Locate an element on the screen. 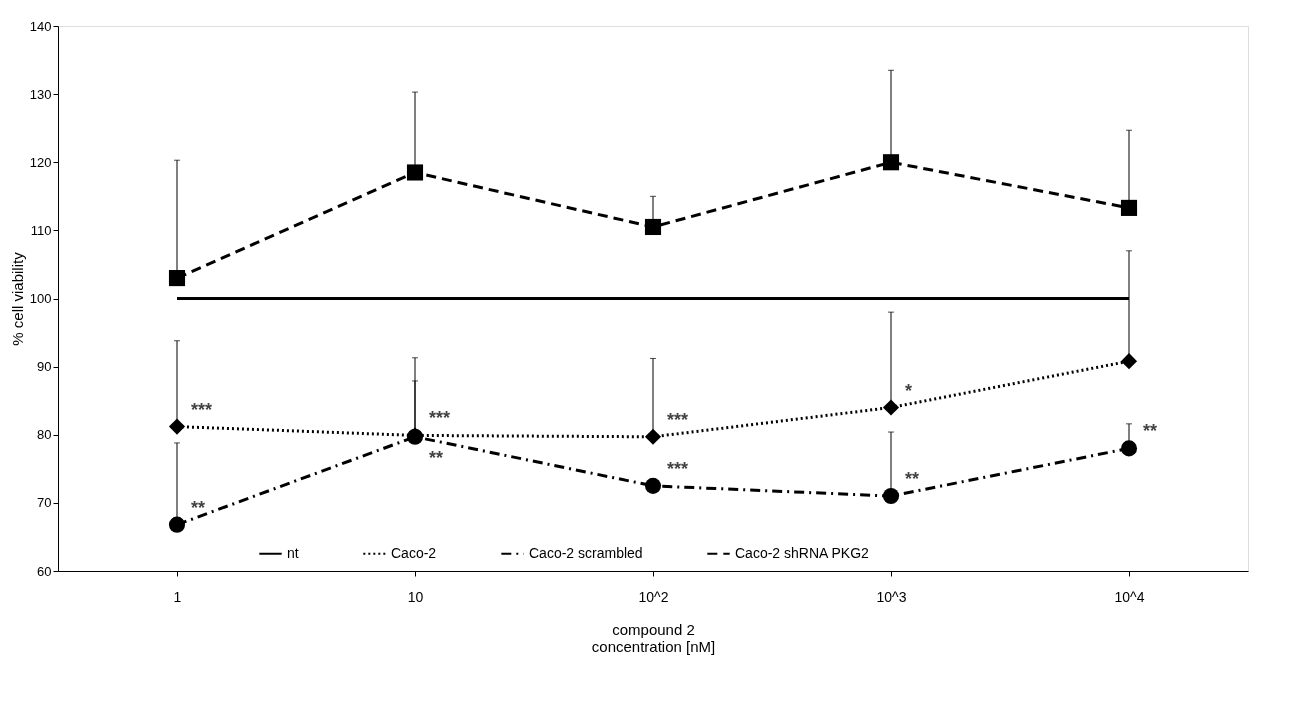 Image resolution: width=1314 pixels, height=711 pixels. y-tick-label: 130 is located at coordinates (40, 94).